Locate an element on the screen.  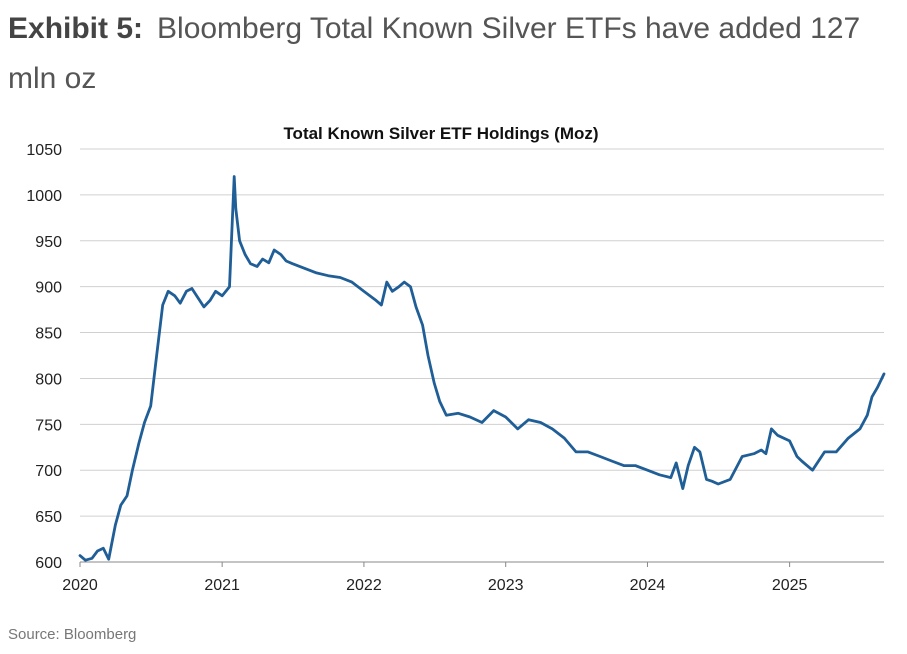
x-axis: 2020 2021 2022 2023 2024 2025 is located at coordinates (435, 578).